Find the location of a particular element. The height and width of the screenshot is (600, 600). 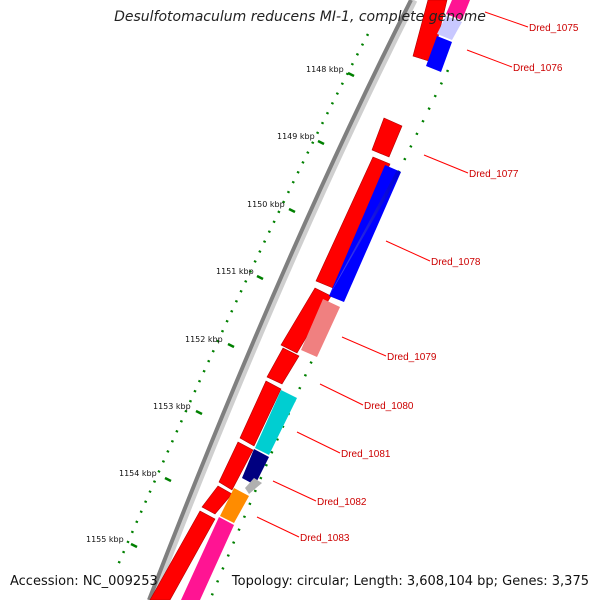

gene-label: Dred_1081 is located at coordinates (366, 454).